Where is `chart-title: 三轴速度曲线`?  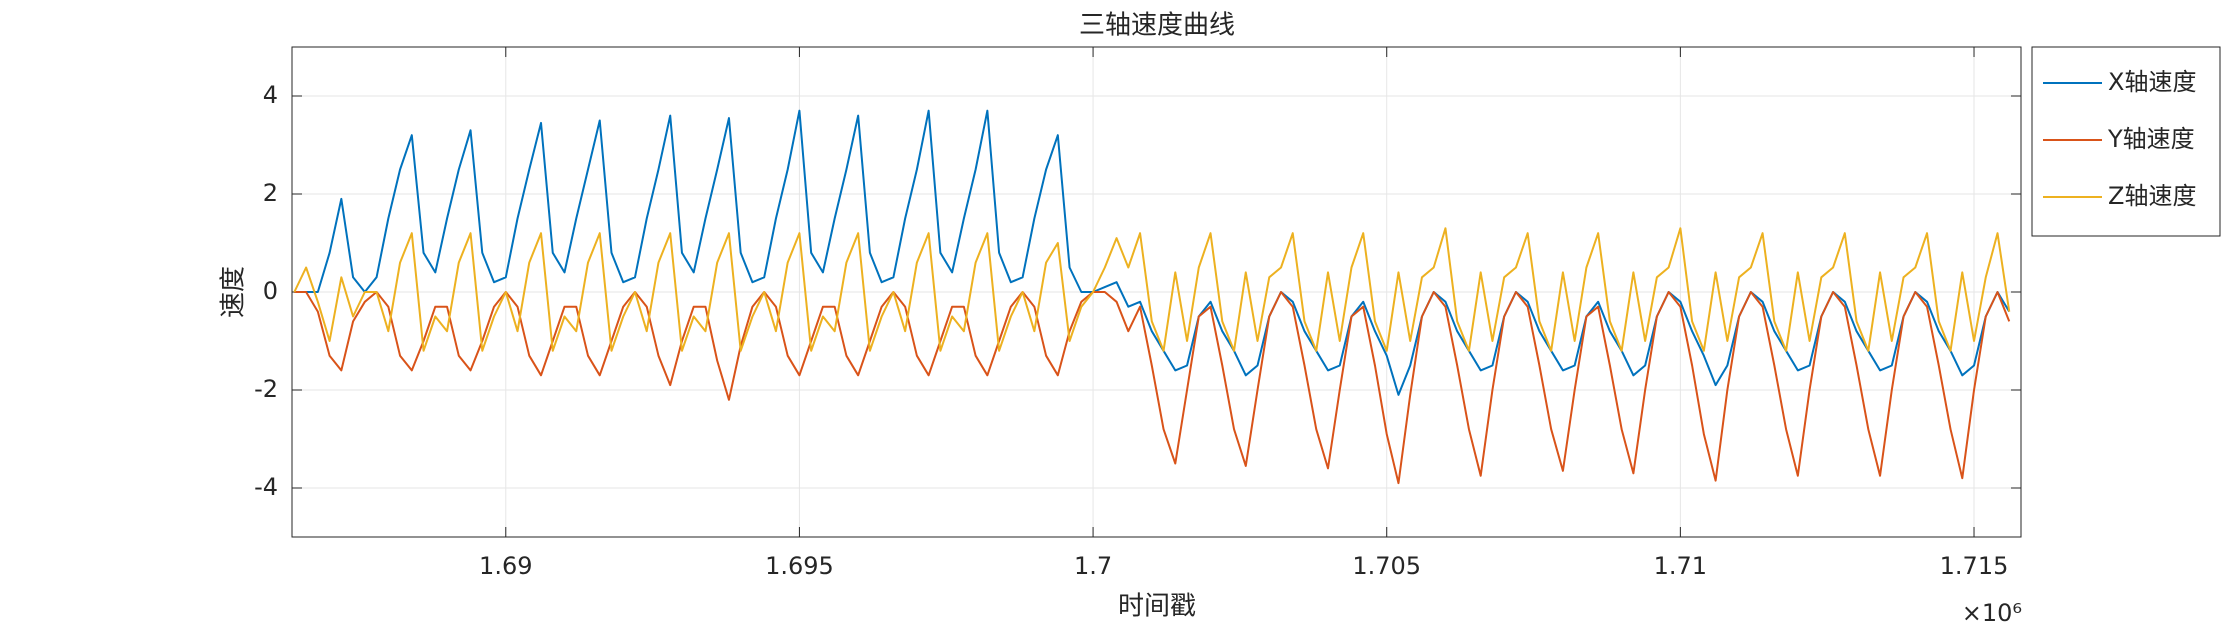
chart-title: 三轴速度曲线 is located at coordinates (1157, 26).